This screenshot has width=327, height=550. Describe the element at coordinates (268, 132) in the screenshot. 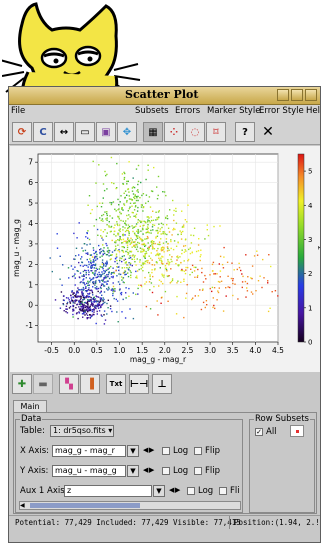

I see `close-button: ✕` at that location.